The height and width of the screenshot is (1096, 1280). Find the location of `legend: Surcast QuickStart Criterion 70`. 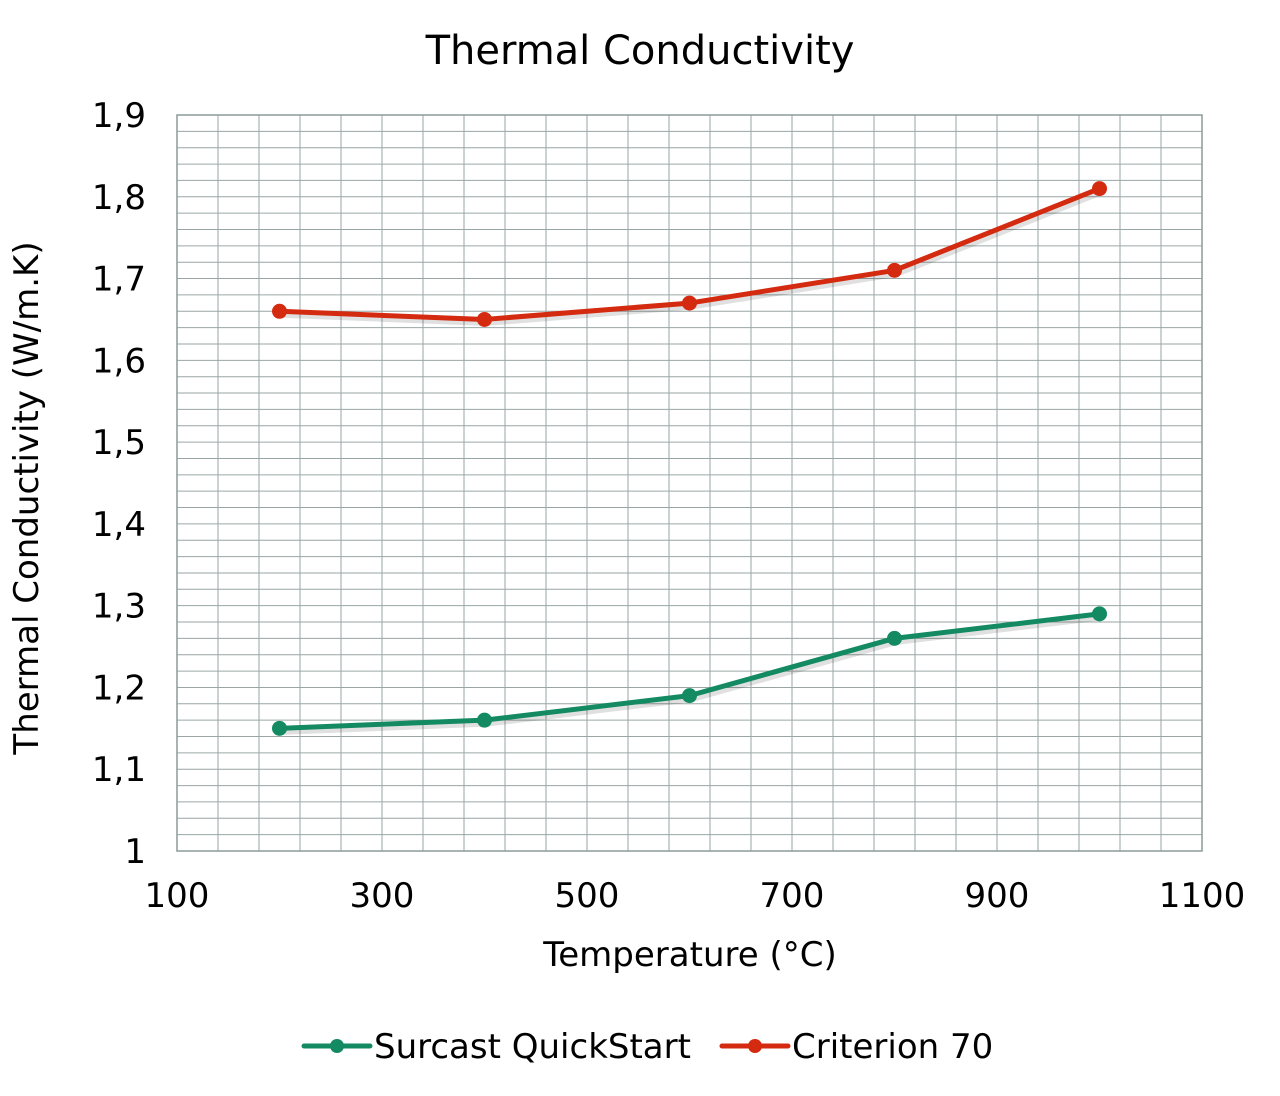

legend: Surcast QuickStart Criterion 70 is located at coordinates (647, 1047).